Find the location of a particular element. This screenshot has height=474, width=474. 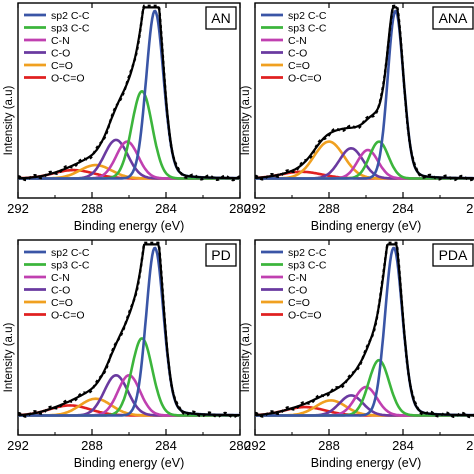

panel-label: ANA is located at coordinates (453, 18).